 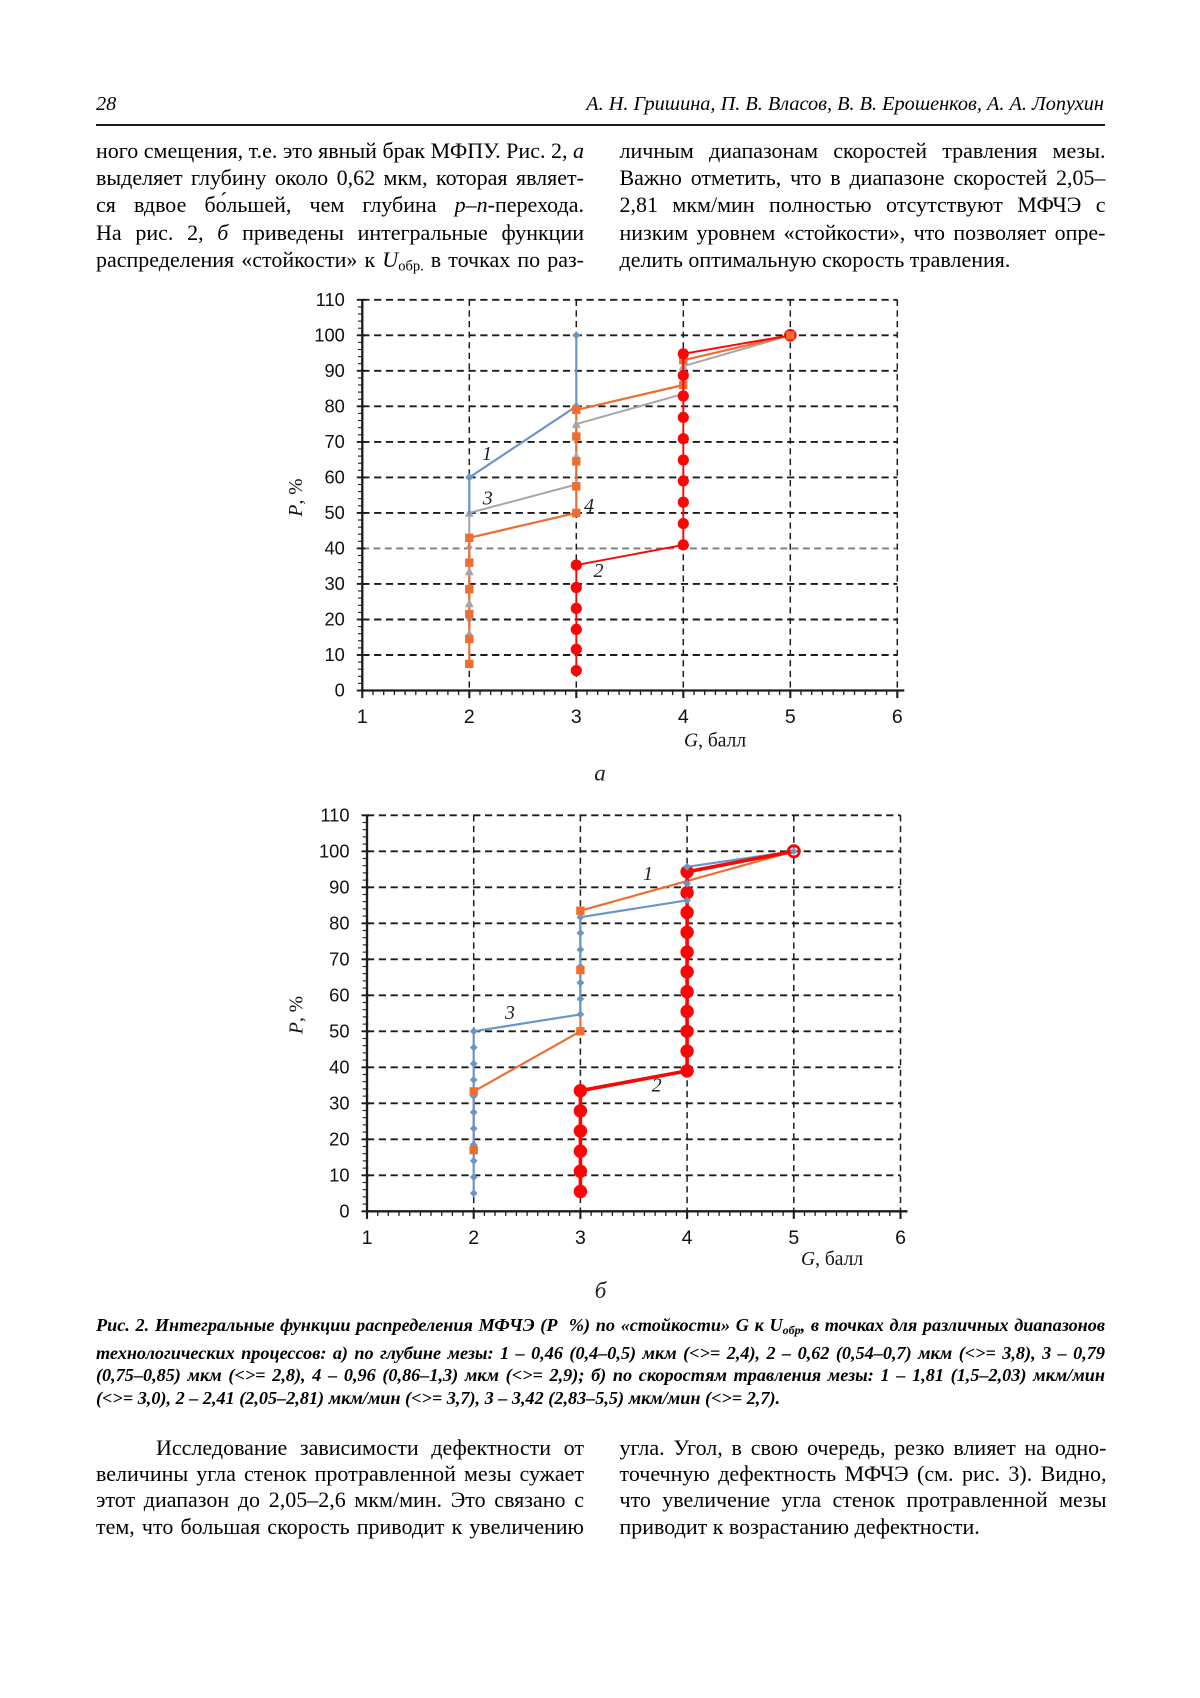 What do you see at coordinates (601, 1290) in the screenshot?
I see `svg-text: б` at bounding box center [601, 1290].